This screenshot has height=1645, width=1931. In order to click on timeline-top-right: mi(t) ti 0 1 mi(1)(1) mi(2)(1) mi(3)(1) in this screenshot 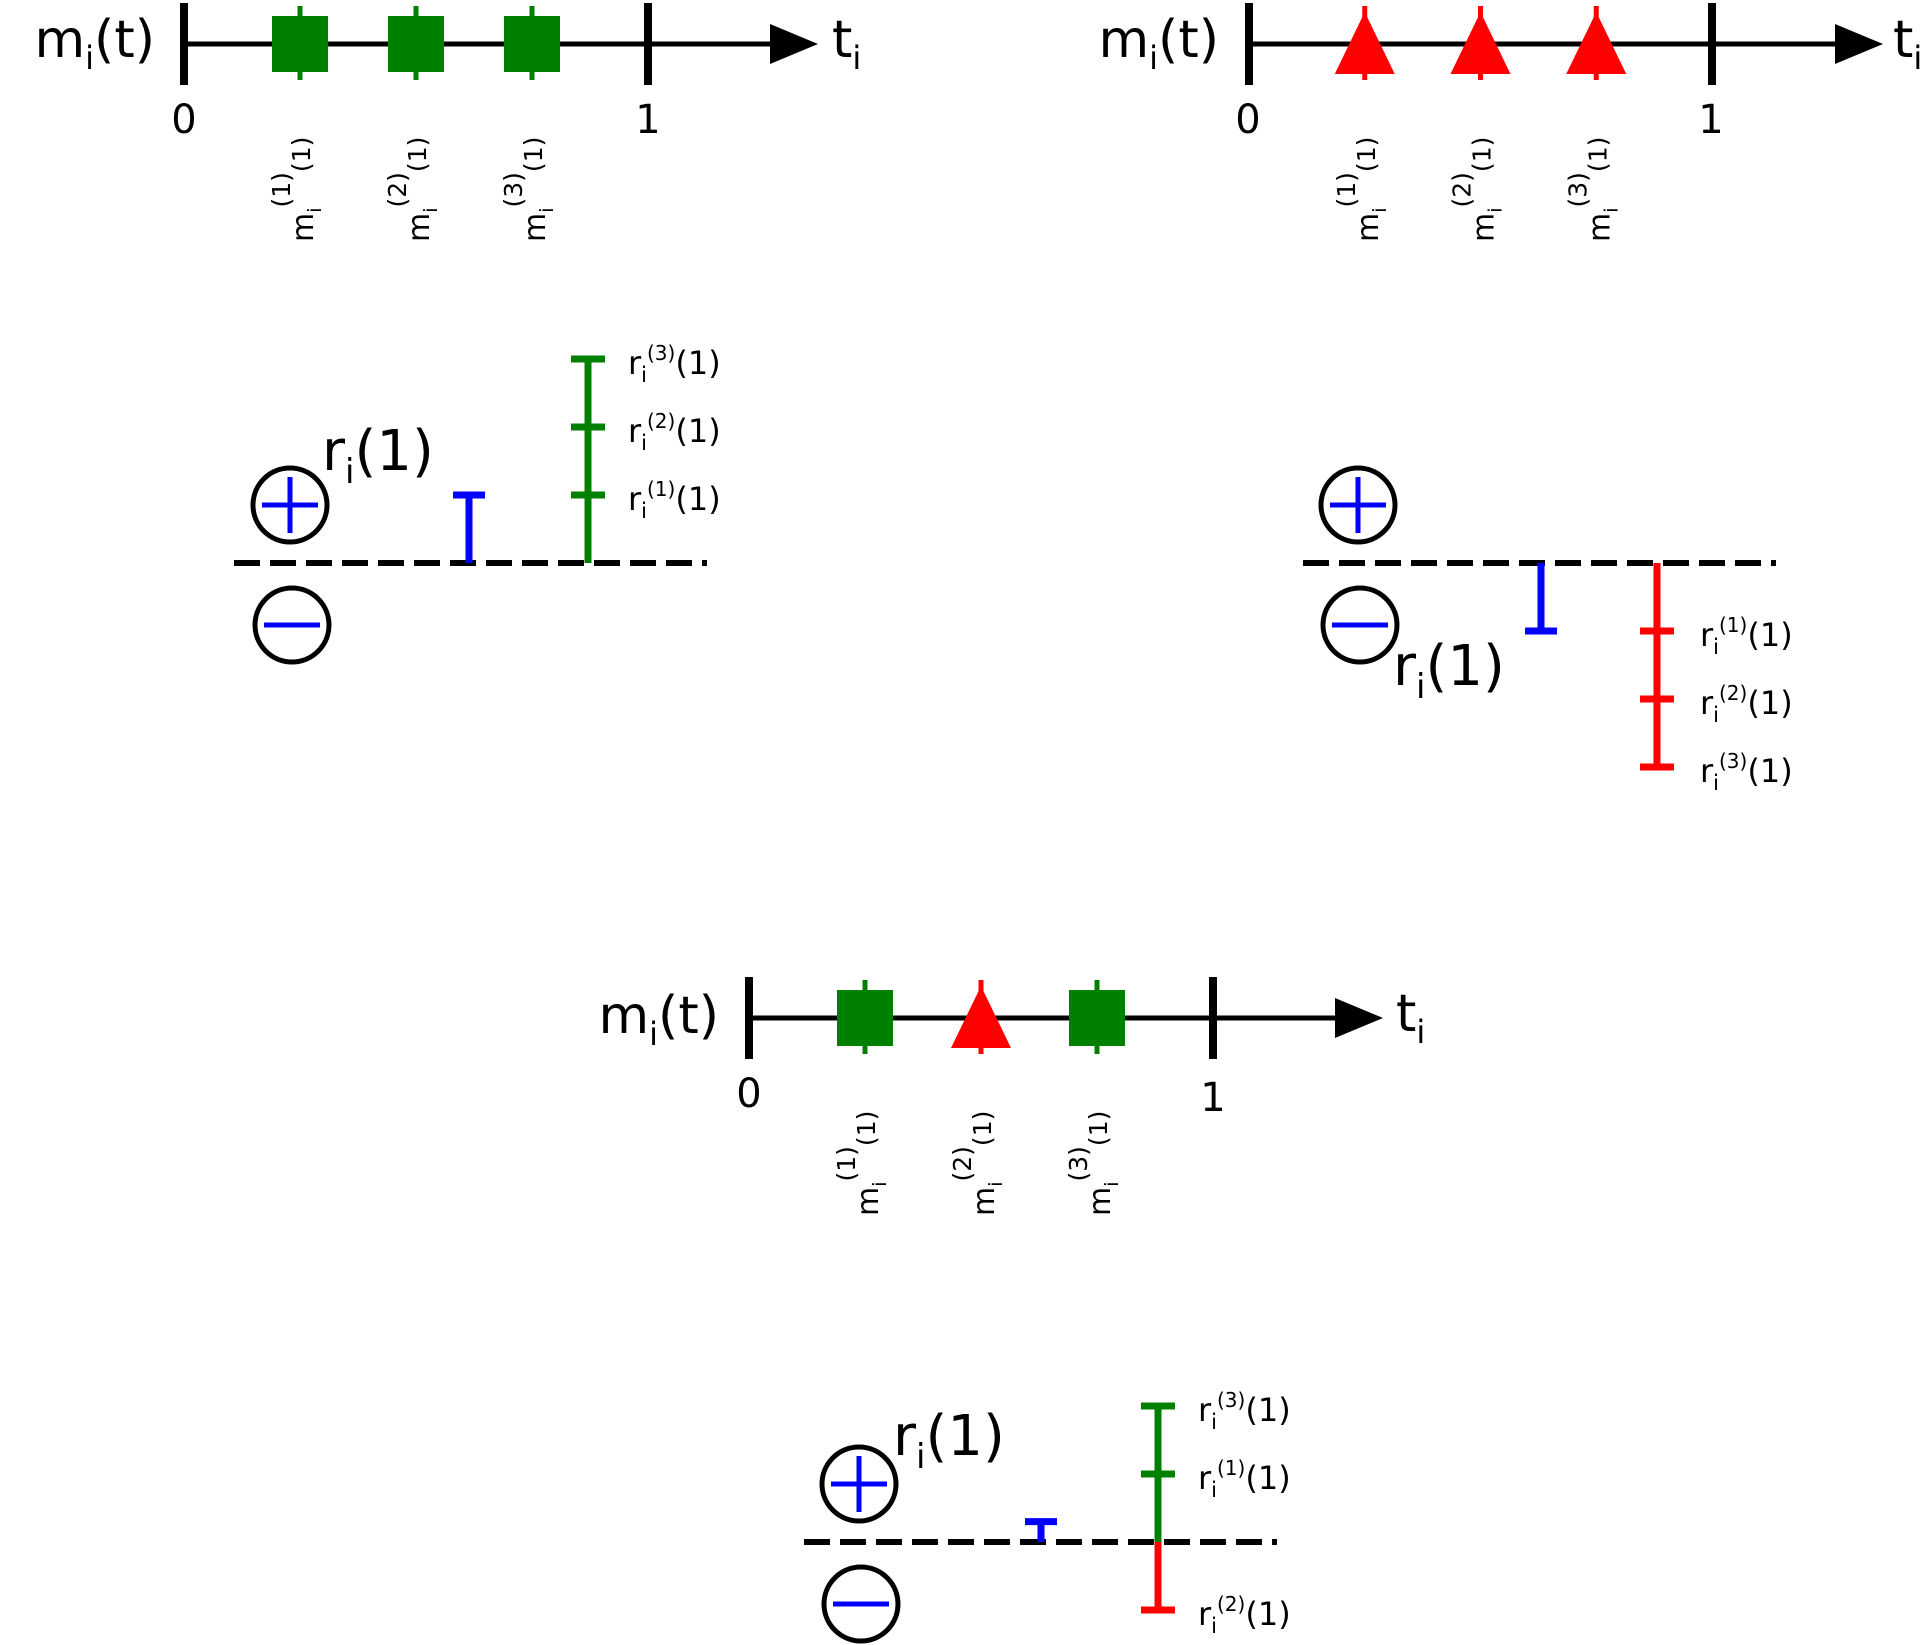, I will do `click(1510, 122)`.